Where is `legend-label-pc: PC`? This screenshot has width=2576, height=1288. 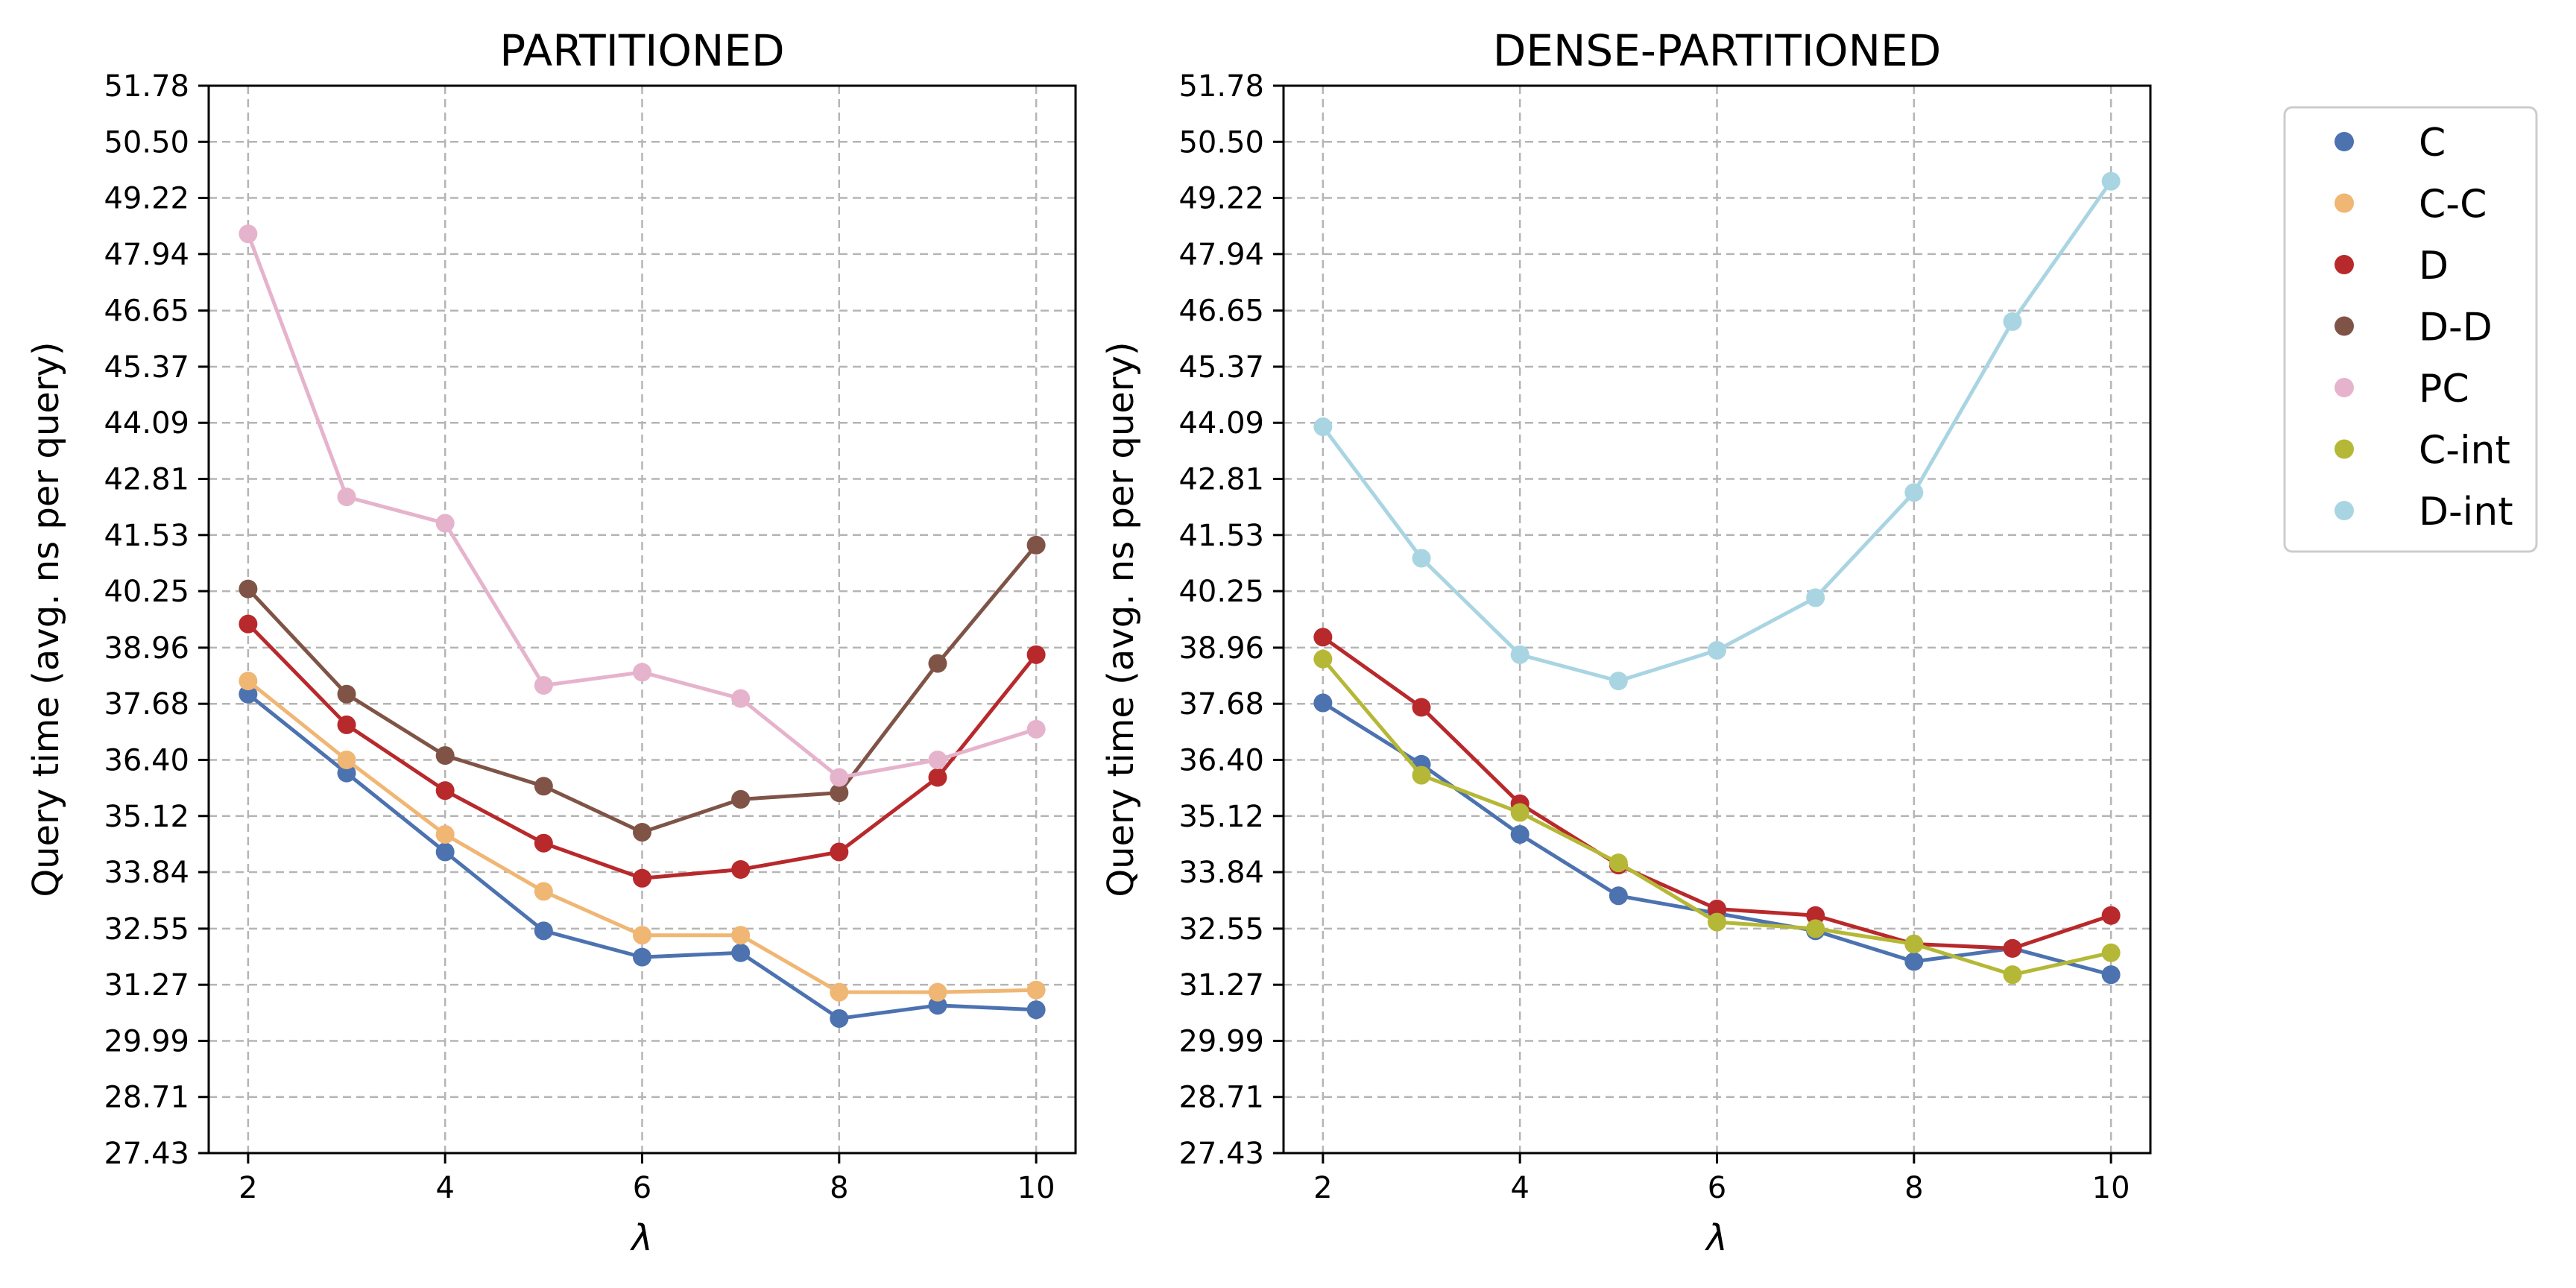
legend-label-pc: PC is located at coordinates (2444, 389).